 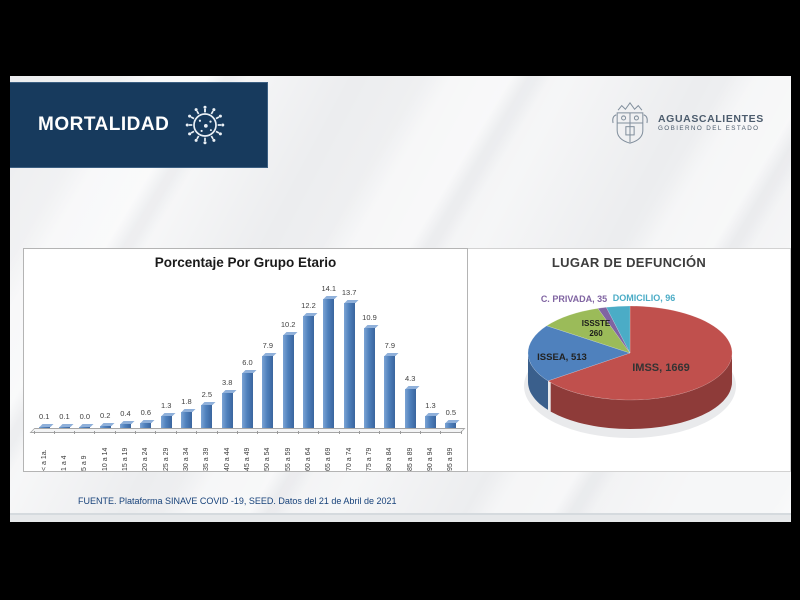 What do you see at coordinates (166, 459) in the screenshot?
I see `category-label: 25 a 29` at bounding box center [166, 459].